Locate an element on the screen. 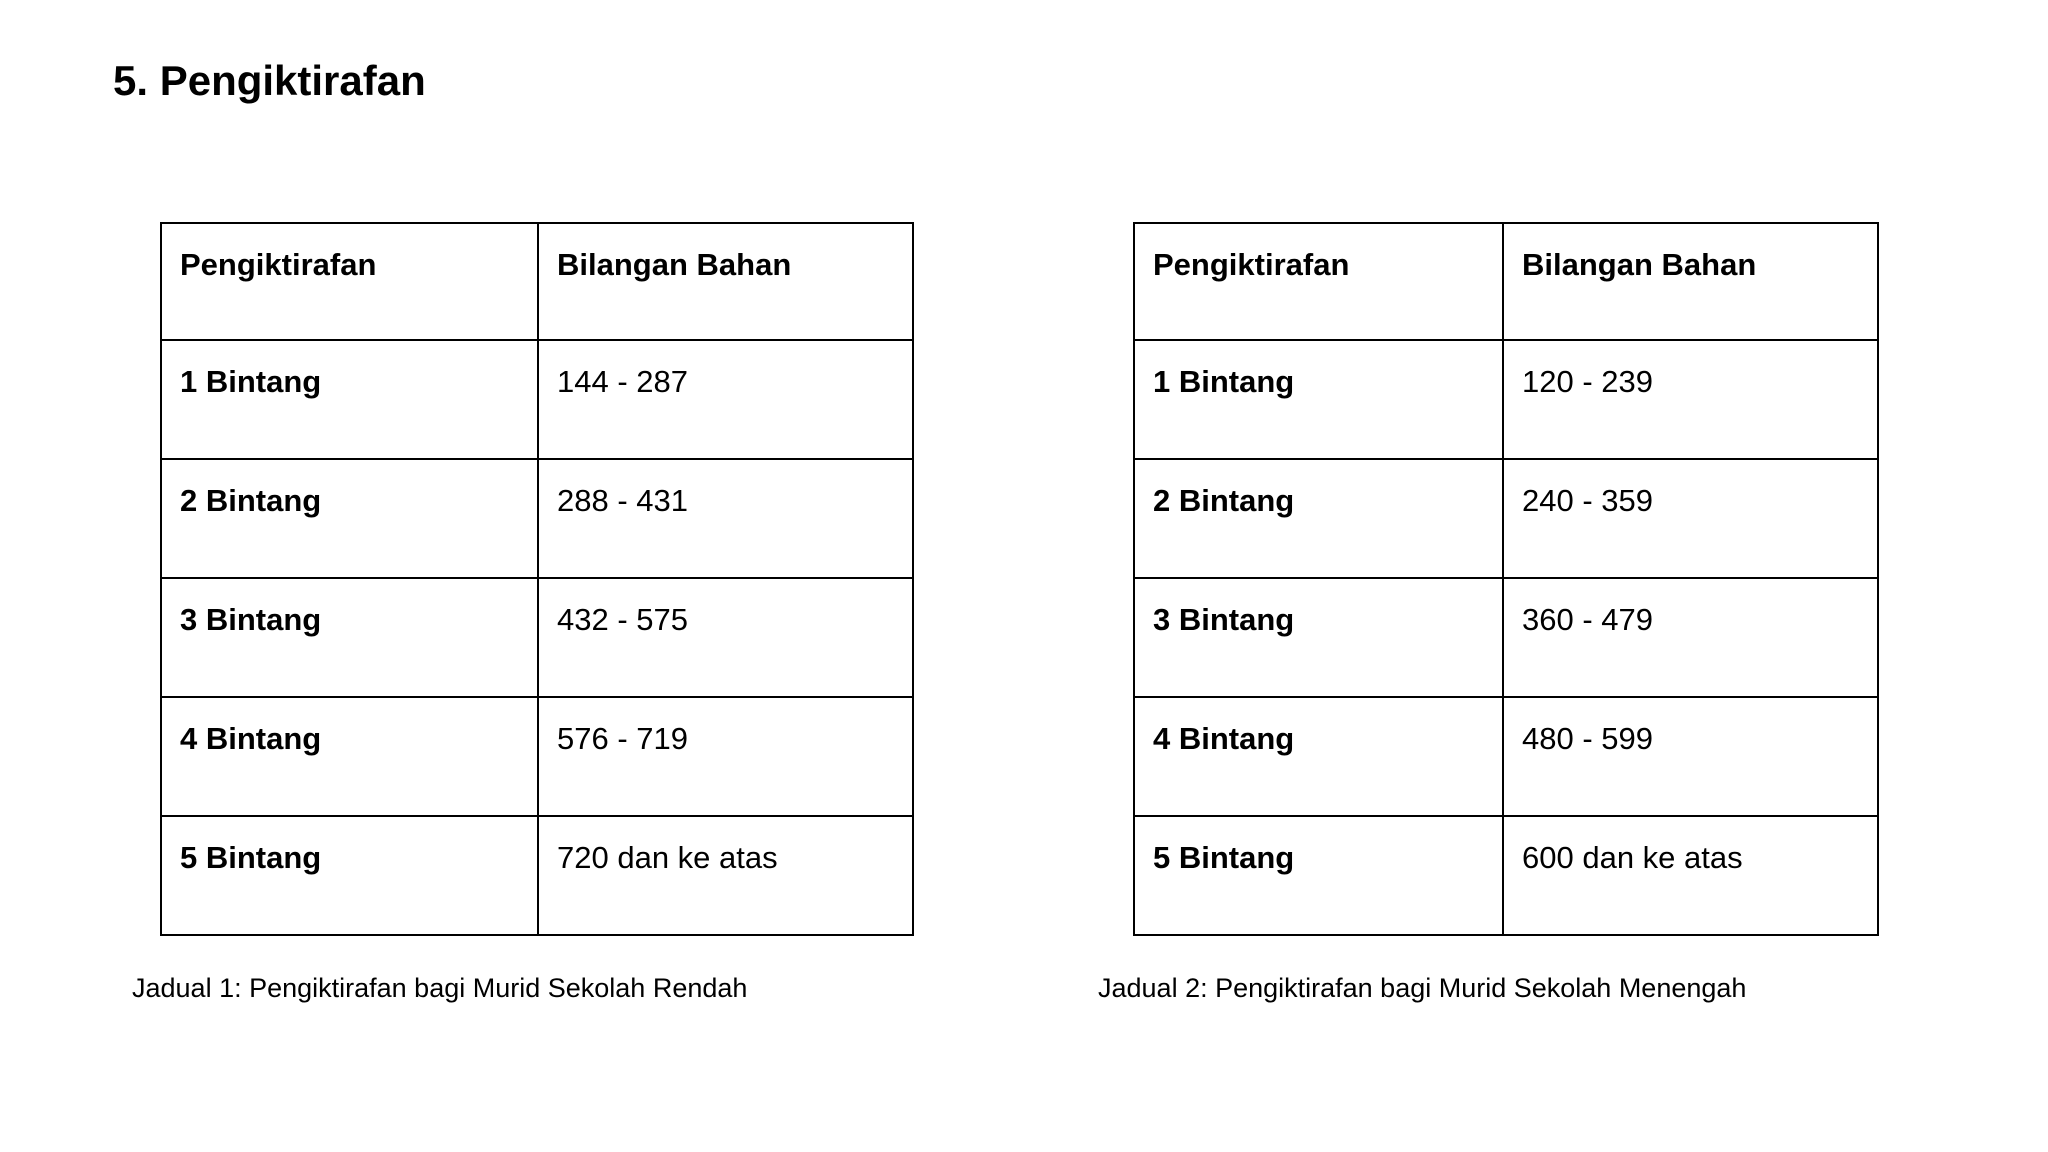 The height and width of the screenshot is (1152, 2048). range-cell: 600 dan ke atas is located at coordinates (1690, 875).